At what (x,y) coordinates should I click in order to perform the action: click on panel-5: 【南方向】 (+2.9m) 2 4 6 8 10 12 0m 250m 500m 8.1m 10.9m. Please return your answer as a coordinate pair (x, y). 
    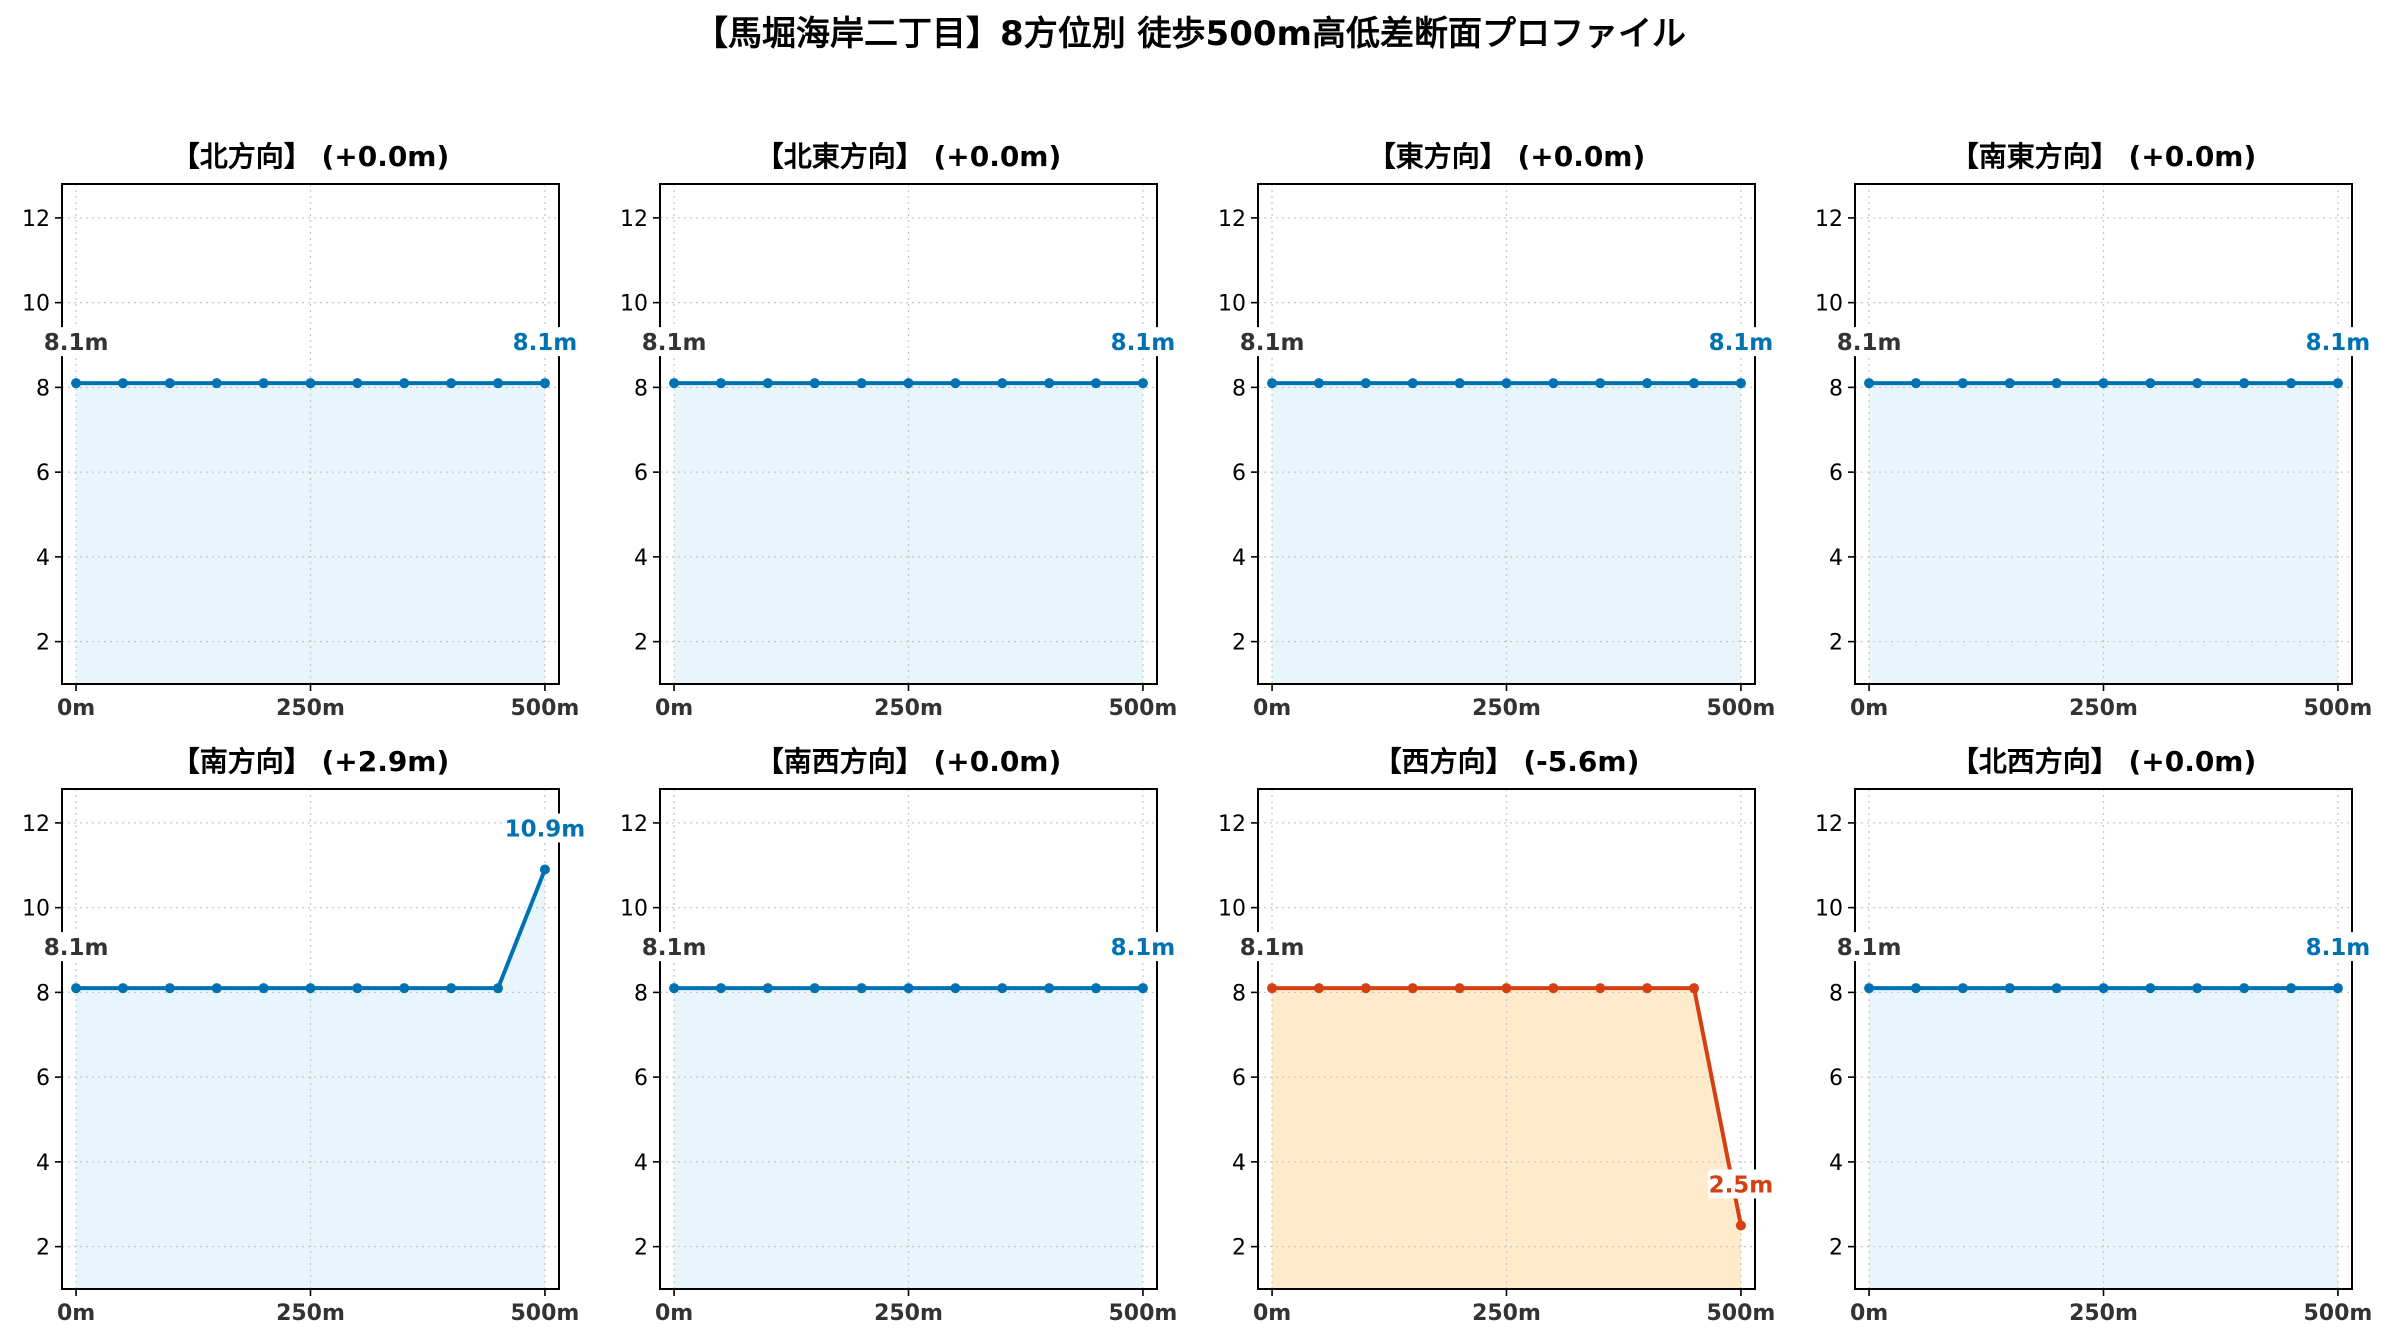
    Looking at the image, I should click on (303, 1035).